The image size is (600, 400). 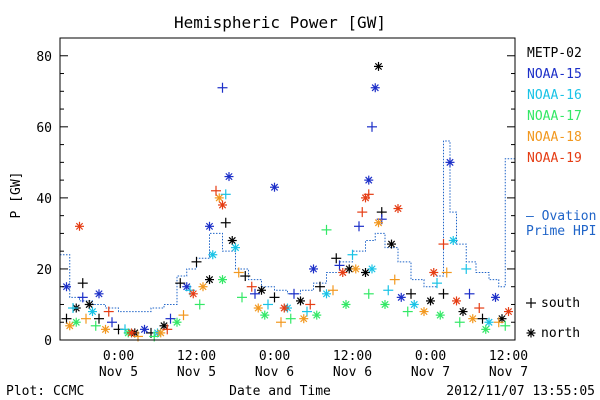 What do you see at coordinates (118, 372) in the screenshot?
I see `x-tick-date-label: Nov 5` at bounding box center [118, 372].